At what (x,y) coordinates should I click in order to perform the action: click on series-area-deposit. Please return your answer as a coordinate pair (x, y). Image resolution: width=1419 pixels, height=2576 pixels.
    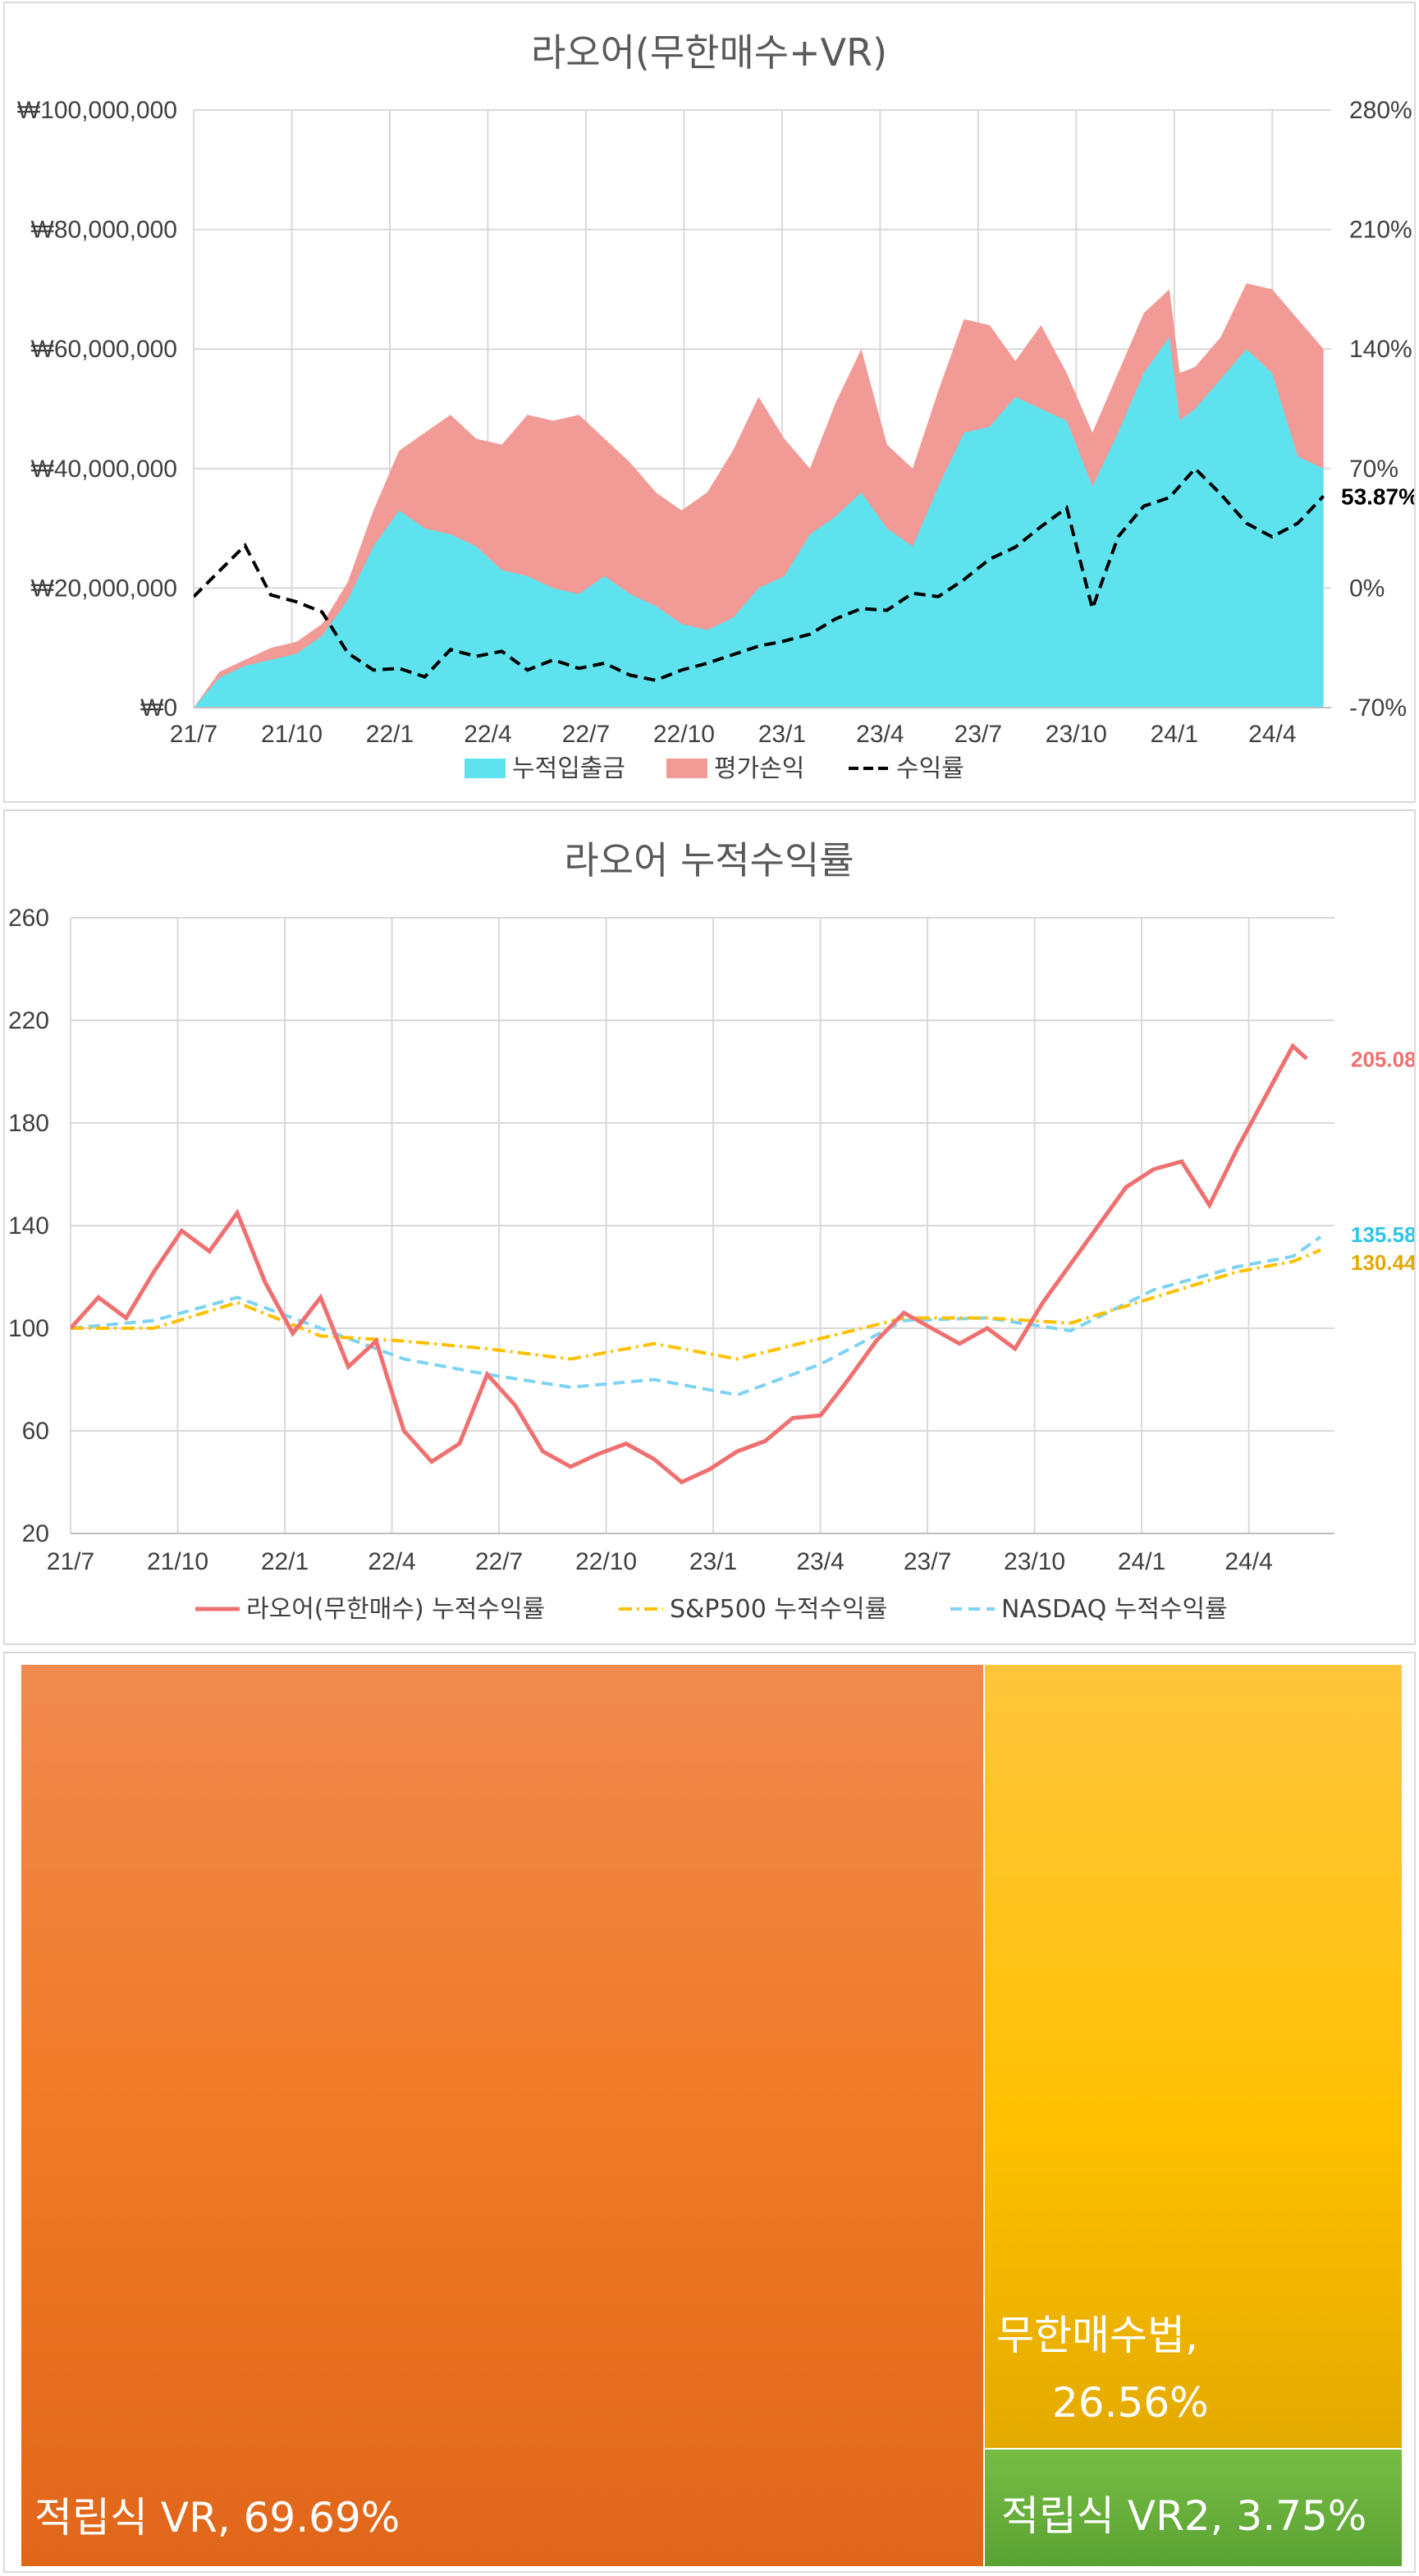
    Looking at the image, I should click on (759, 523).